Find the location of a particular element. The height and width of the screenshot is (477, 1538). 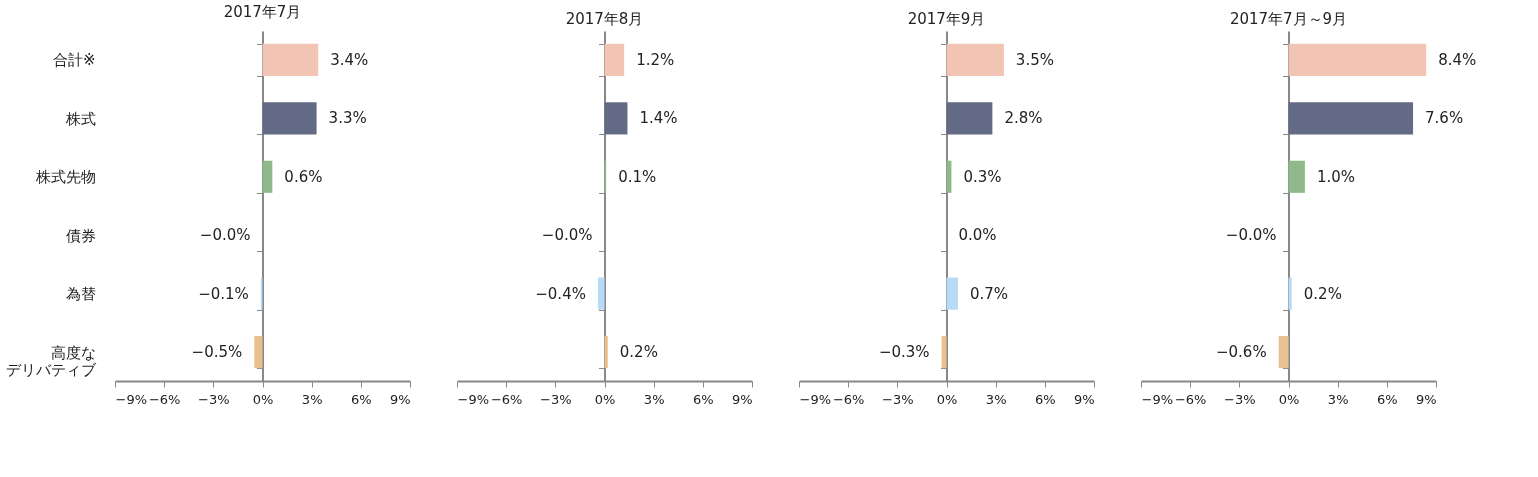

y-tick-label: 合計※ is located at coordinates (74, 60).